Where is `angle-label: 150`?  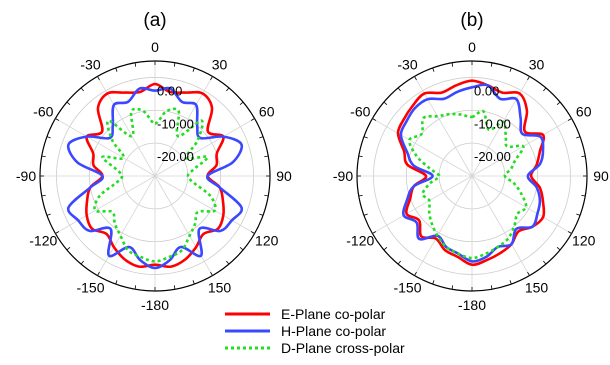
angle-label: 150 is located at coordinates (537, 288).